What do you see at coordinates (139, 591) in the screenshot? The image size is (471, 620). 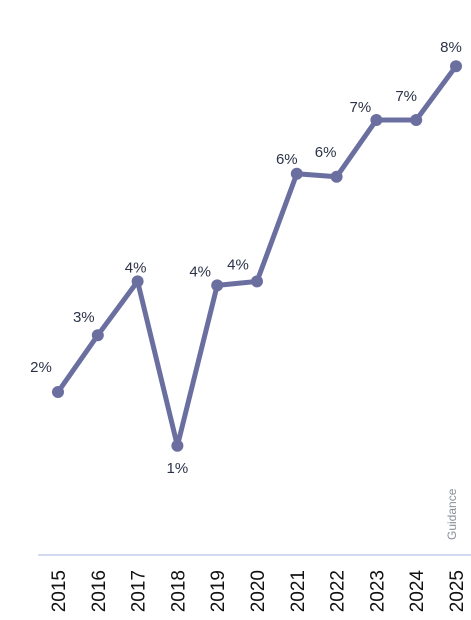 I see `x-tick-2017: 2017` at bounding box center [139, 591].